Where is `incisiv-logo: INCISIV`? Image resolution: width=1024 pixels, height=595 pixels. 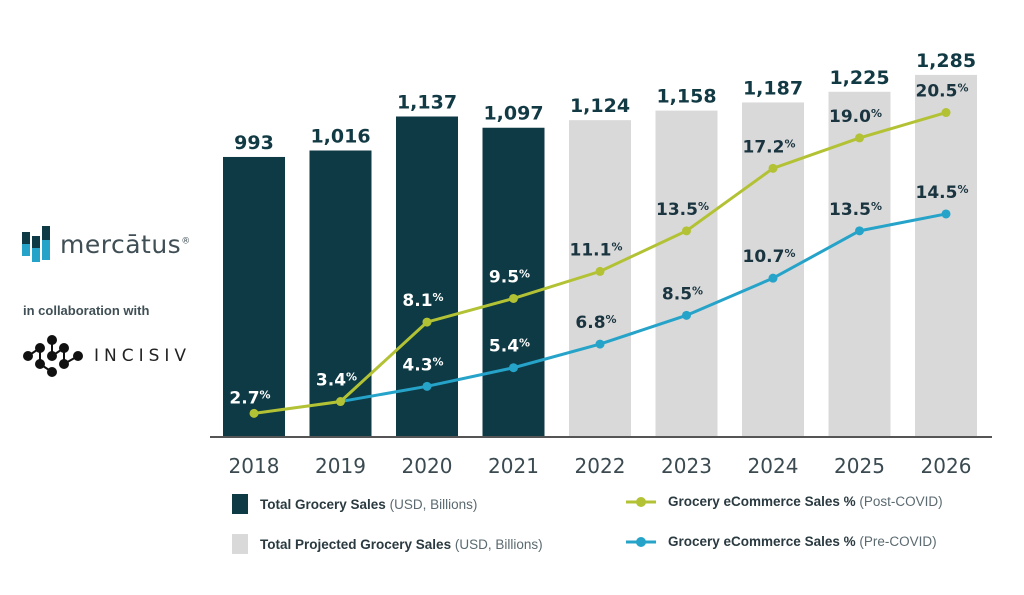 incisiv-logo: INCISIV is located at coordinates (106, 356).